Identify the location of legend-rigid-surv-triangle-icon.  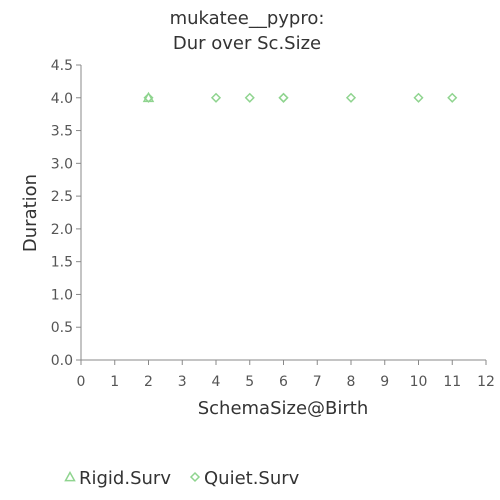
(70, 476).